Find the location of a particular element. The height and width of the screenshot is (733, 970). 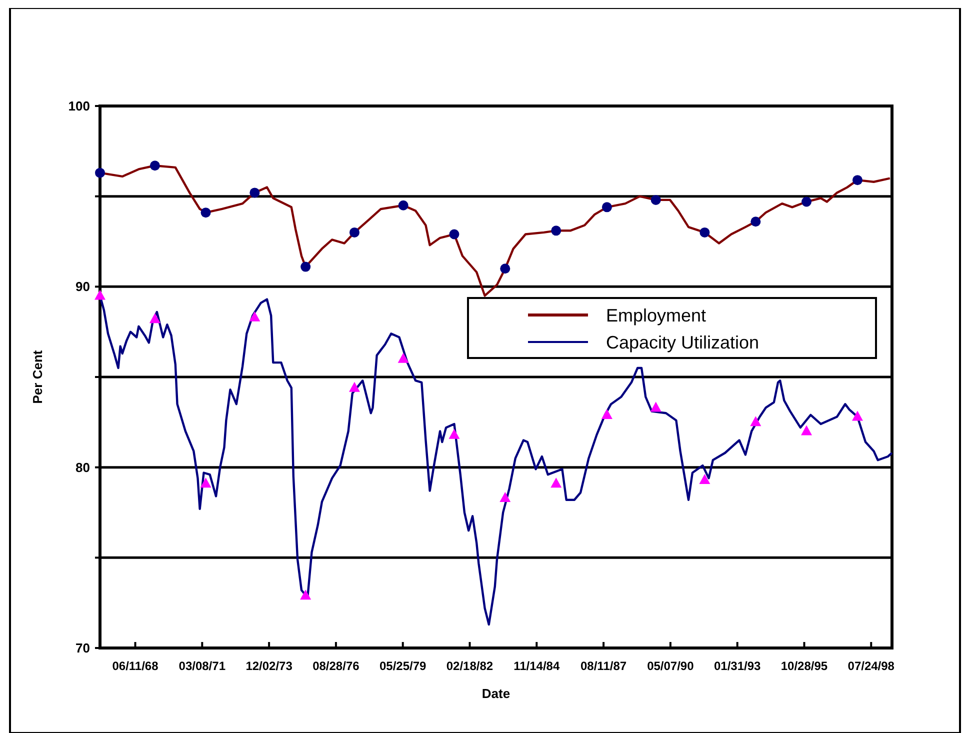

legend-label: Employment is located at coordinates (656, 315).